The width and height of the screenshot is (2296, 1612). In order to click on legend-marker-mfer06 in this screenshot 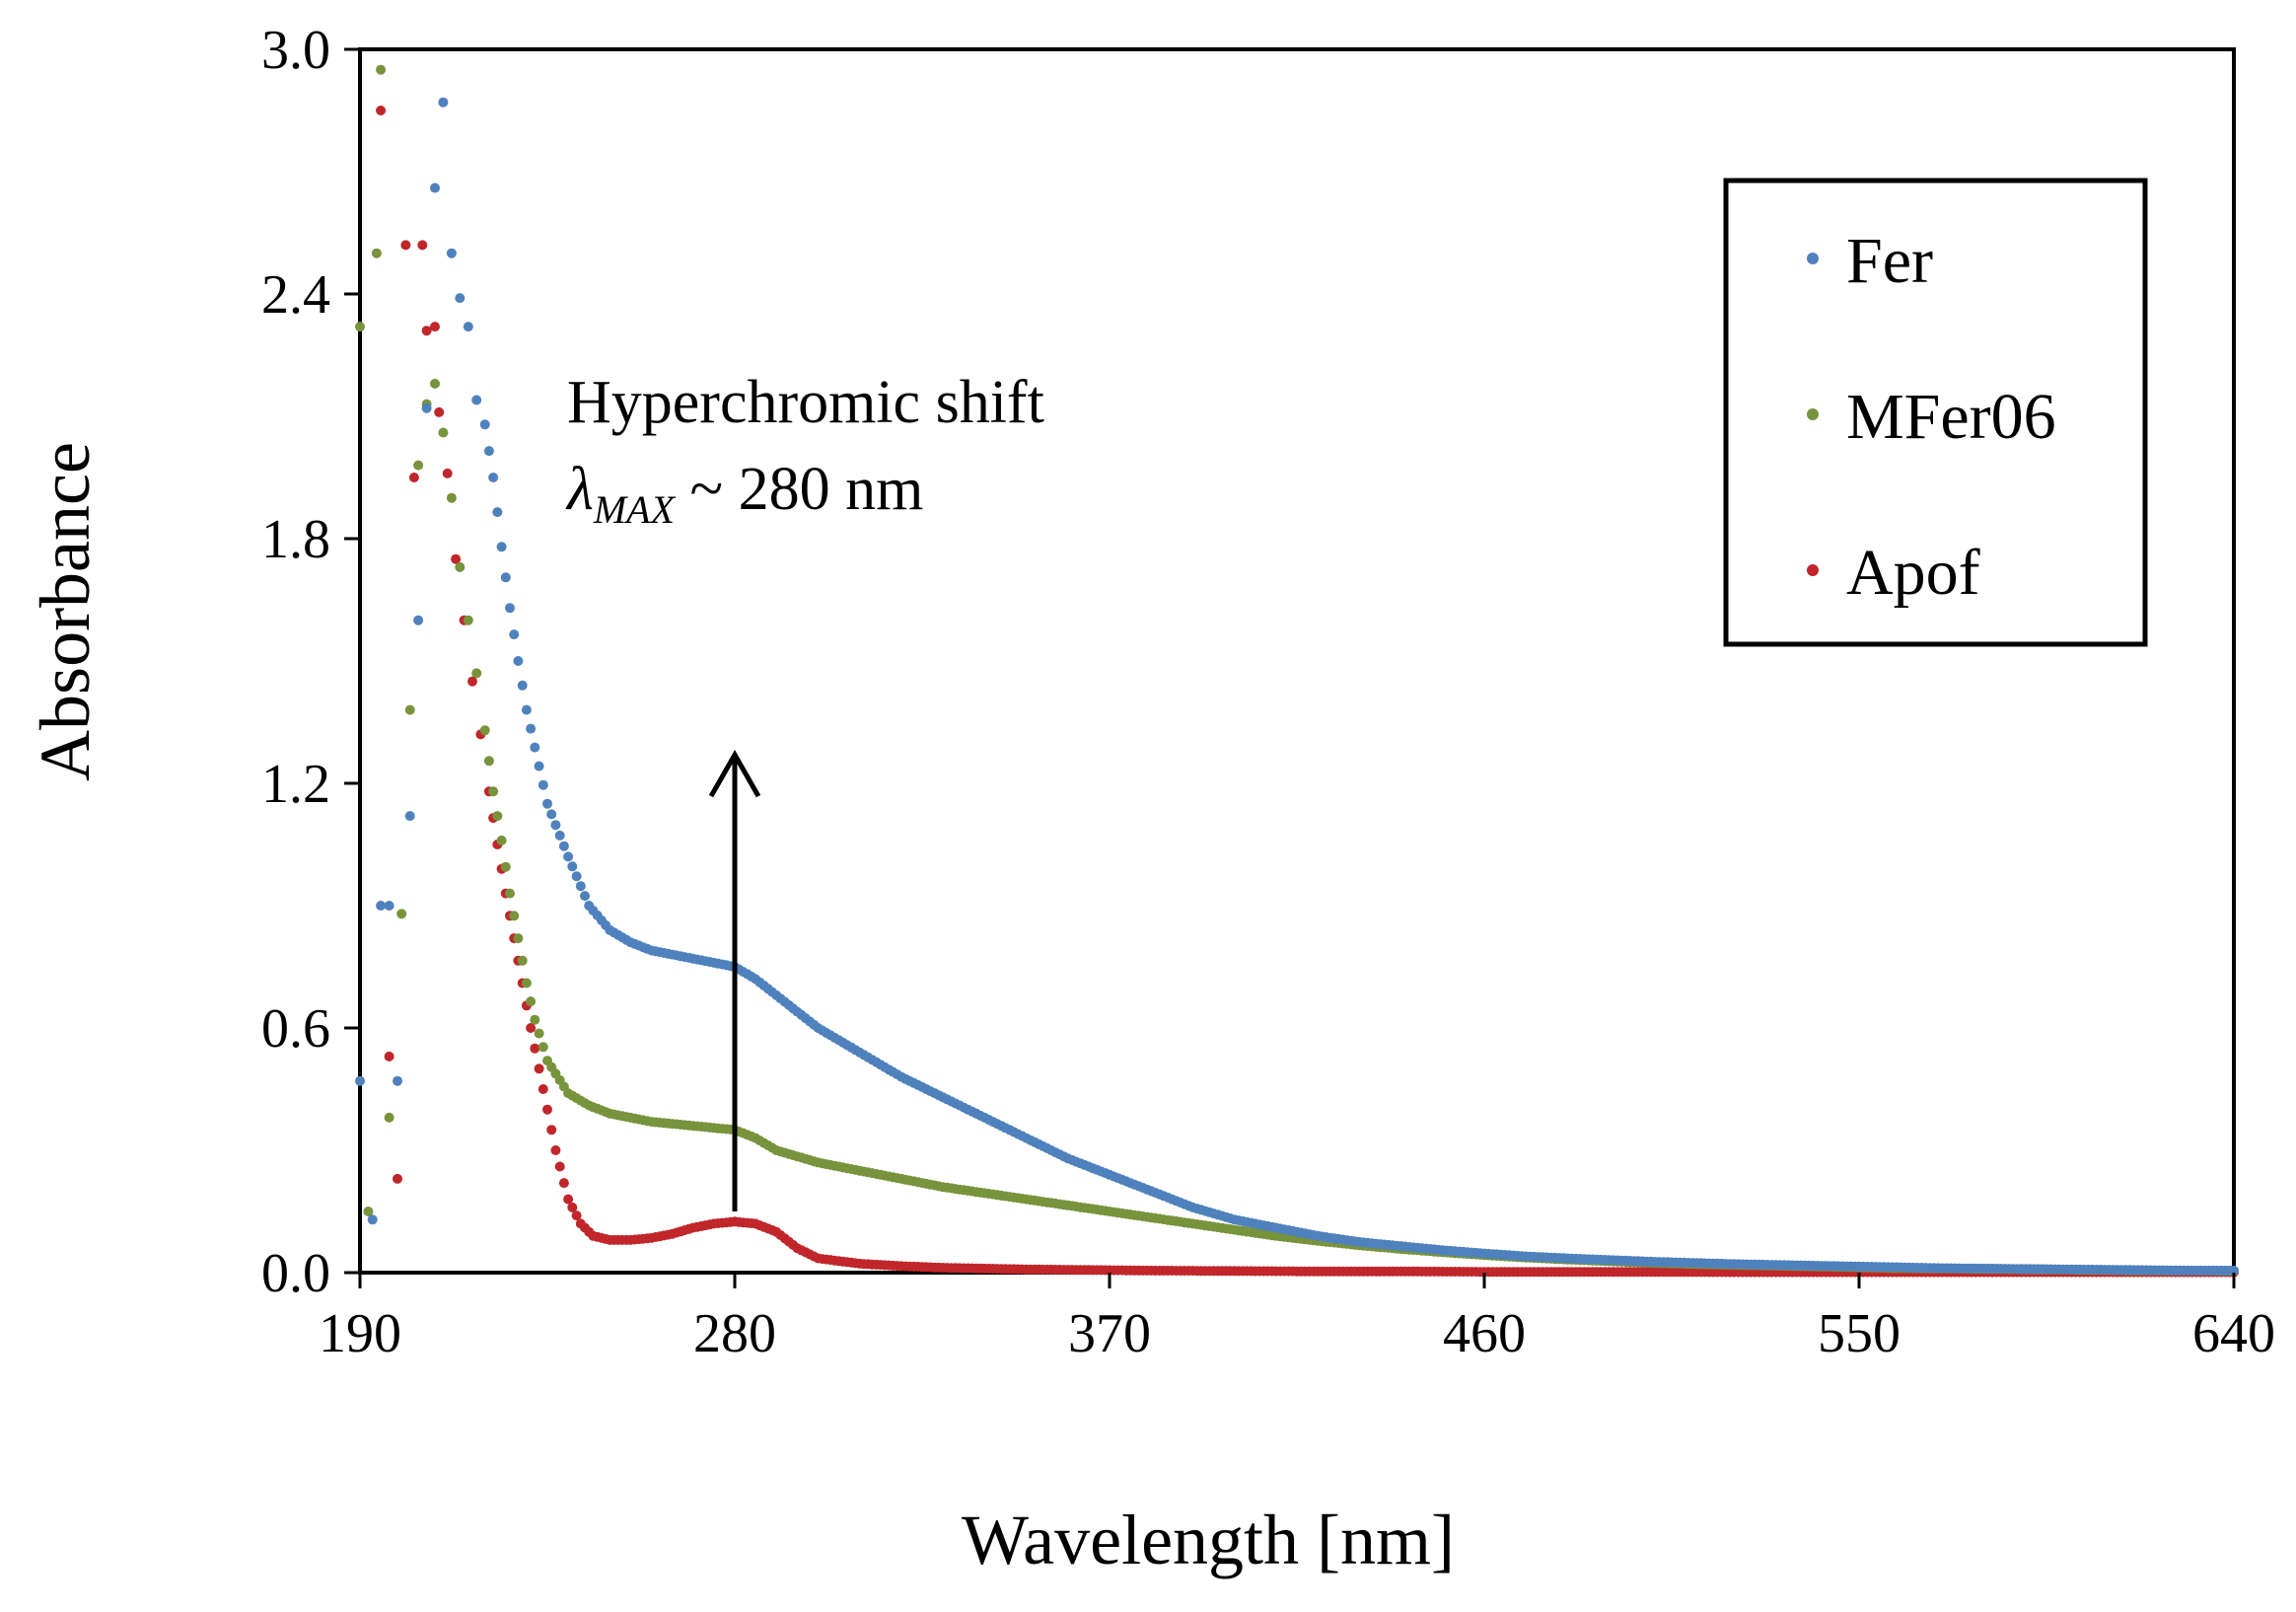, I will do `click(1813, 414)`.